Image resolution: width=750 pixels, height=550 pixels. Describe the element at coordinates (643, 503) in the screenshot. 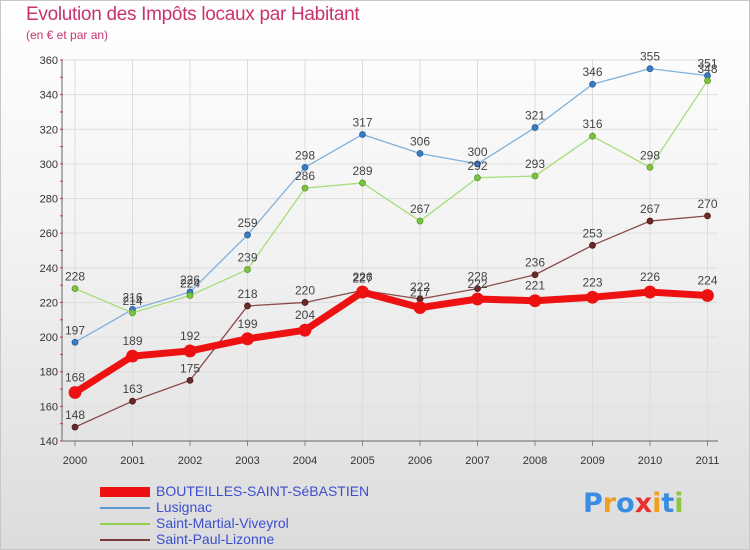

I see `logo-letter: x` at that location.